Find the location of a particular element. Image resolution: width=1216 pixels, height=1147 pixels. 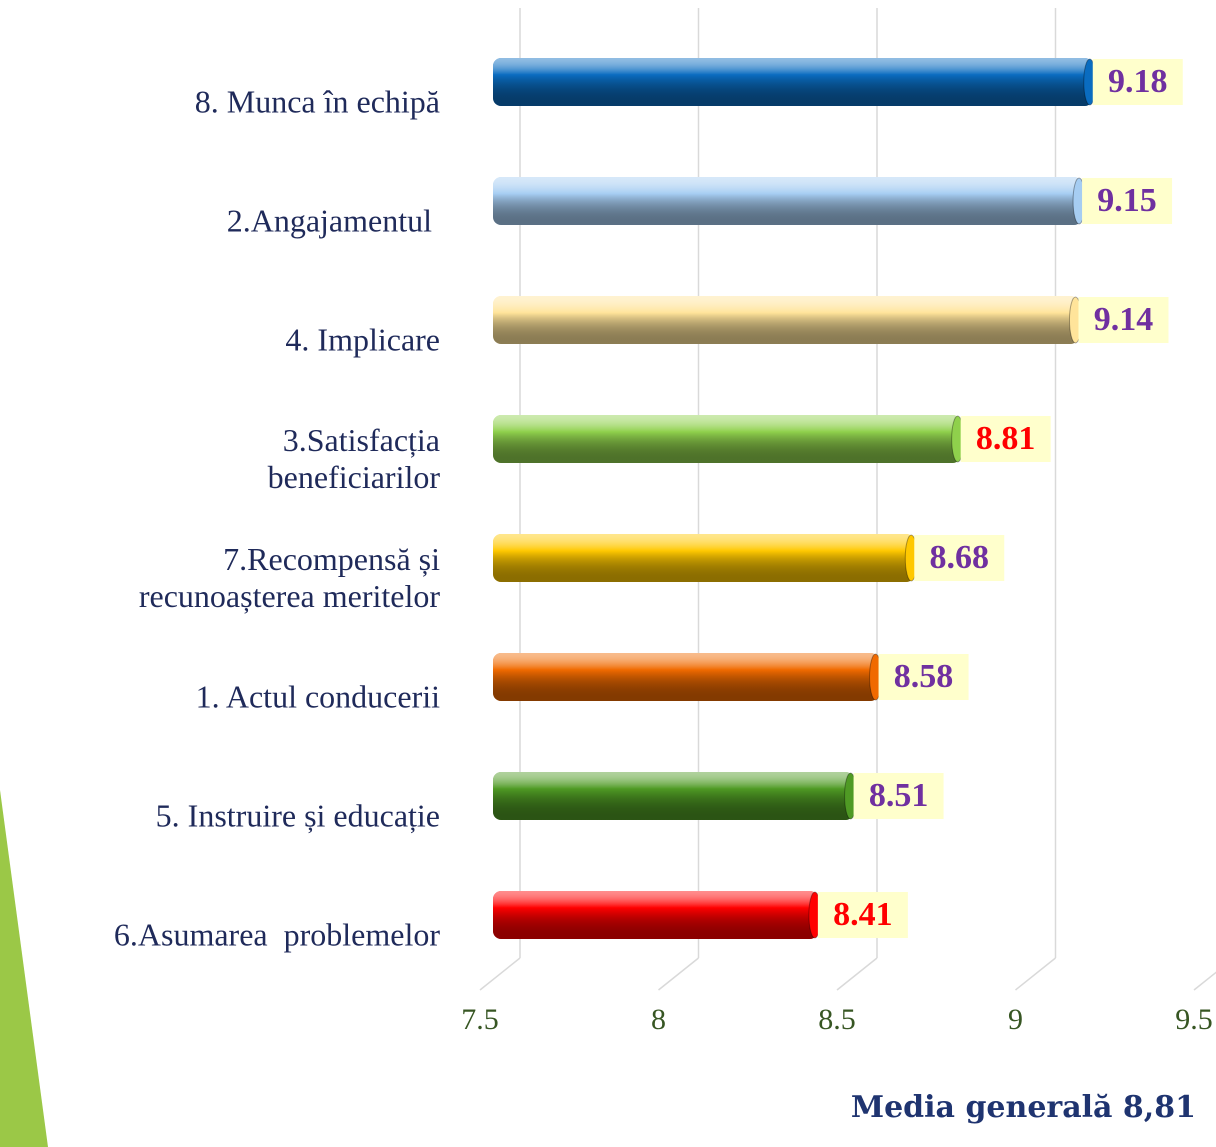

value-label: 8.81 is located at coordinates (1006, 438).